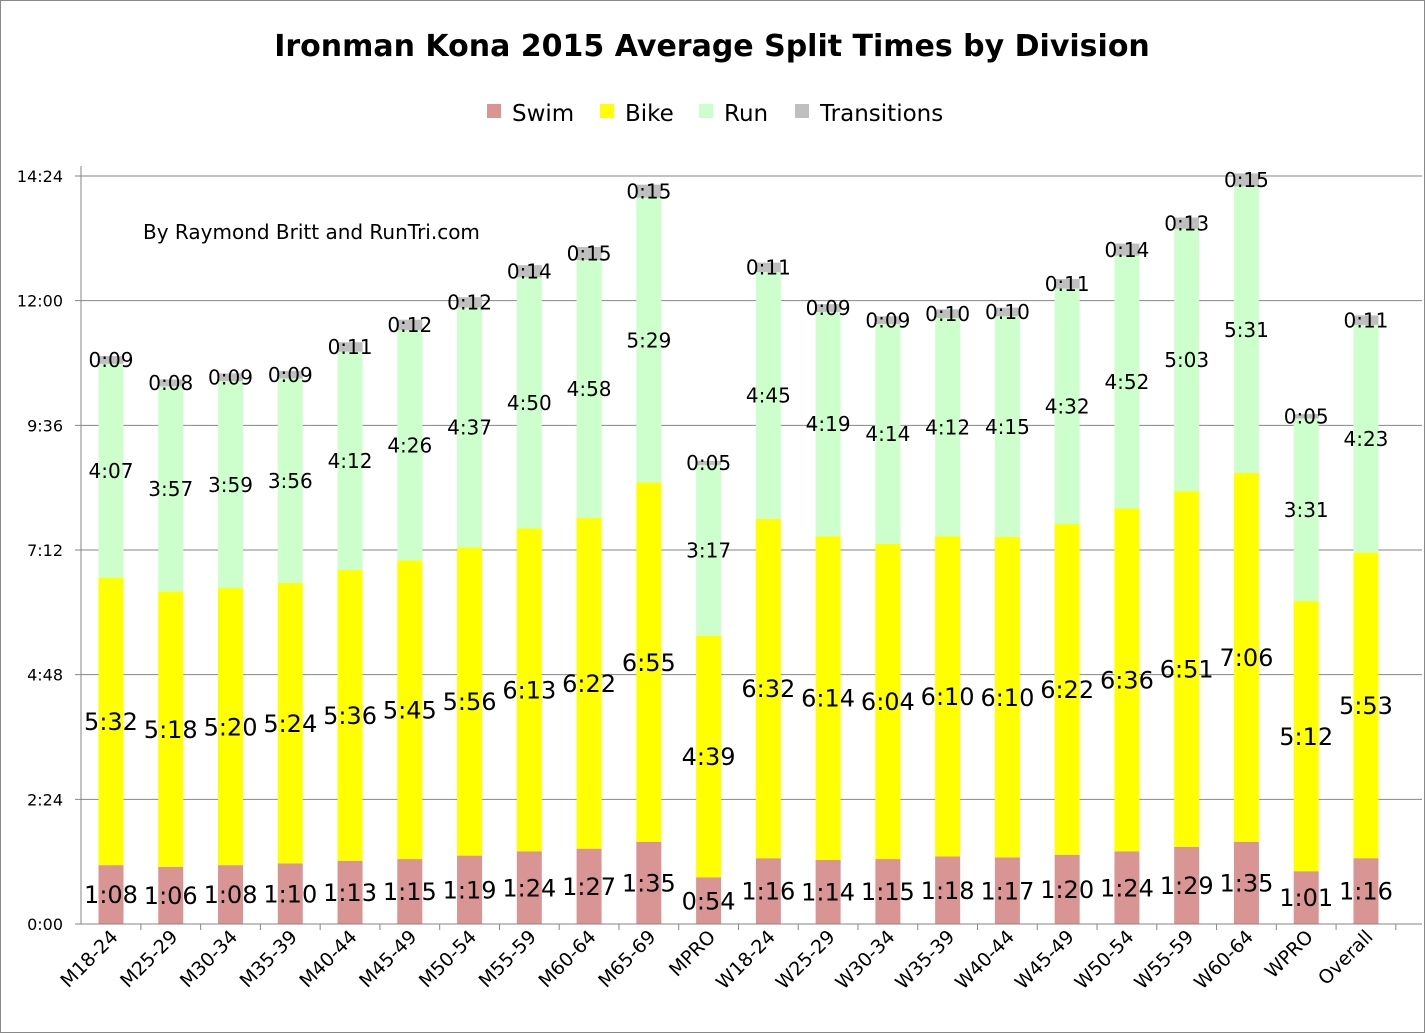 This screenshot has width=1425, height=1033. Describe the element at coordinates (648, 191) in the screenshot. I see `data-label-transitions: 0:15` at that location.